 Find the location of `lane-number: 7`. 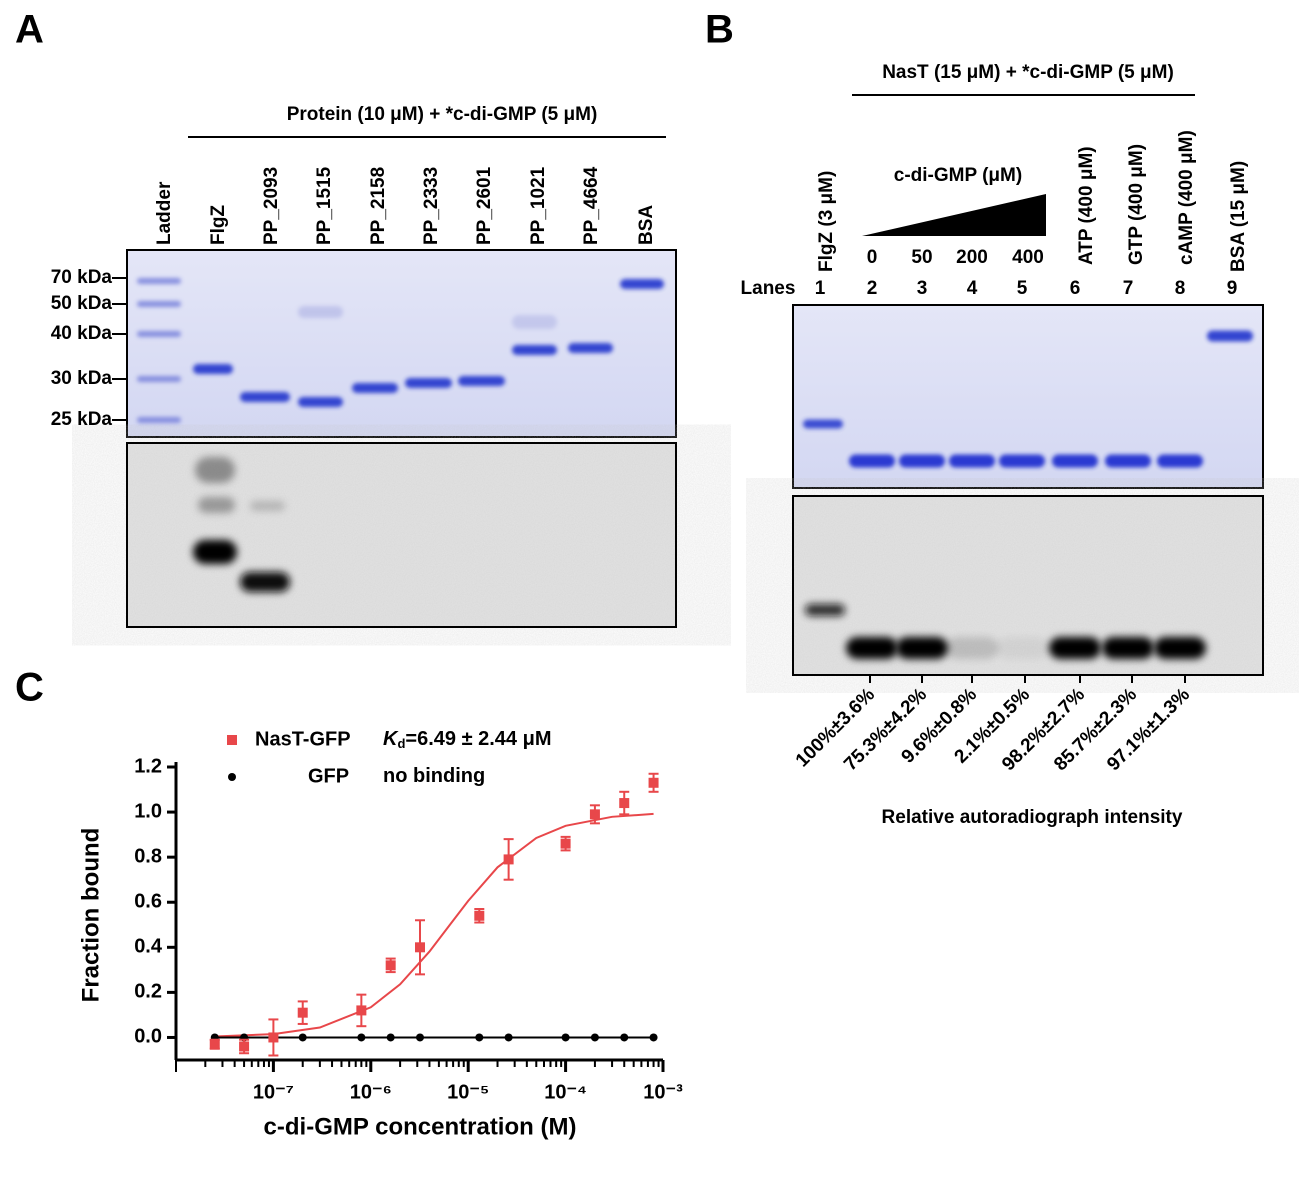

lane-number: 7 is located at coordinates (1128, 288).